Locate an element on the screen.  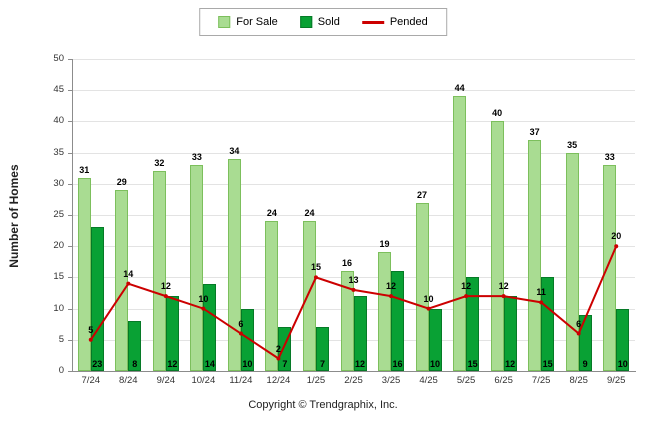
for-sale-value-label: 35 is located at coordinates (572, 144).